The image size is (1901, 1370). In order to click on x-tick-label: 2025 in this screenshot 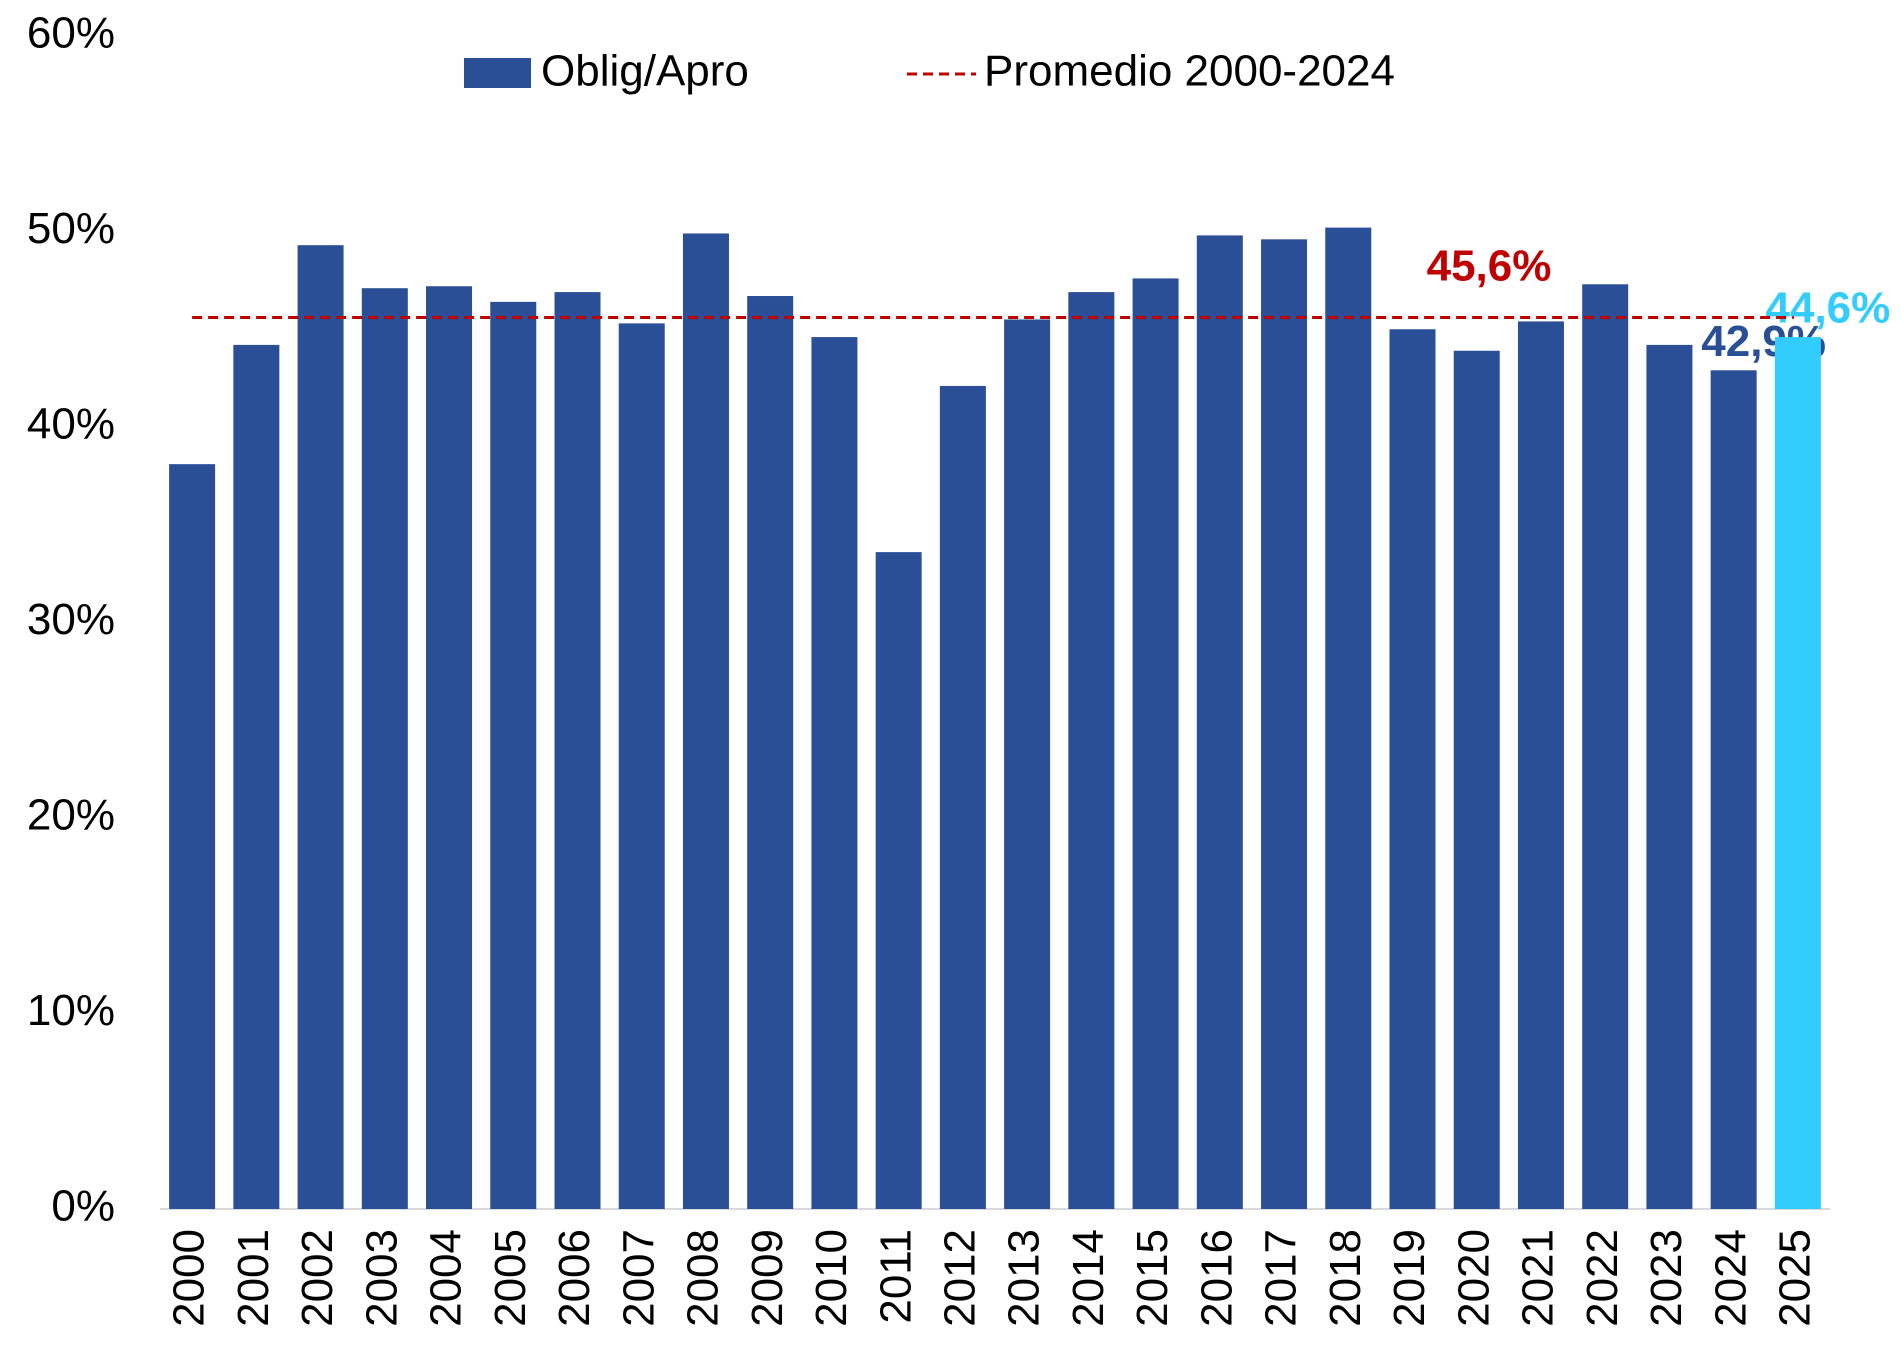, I will do `click(1795, 1278)`.